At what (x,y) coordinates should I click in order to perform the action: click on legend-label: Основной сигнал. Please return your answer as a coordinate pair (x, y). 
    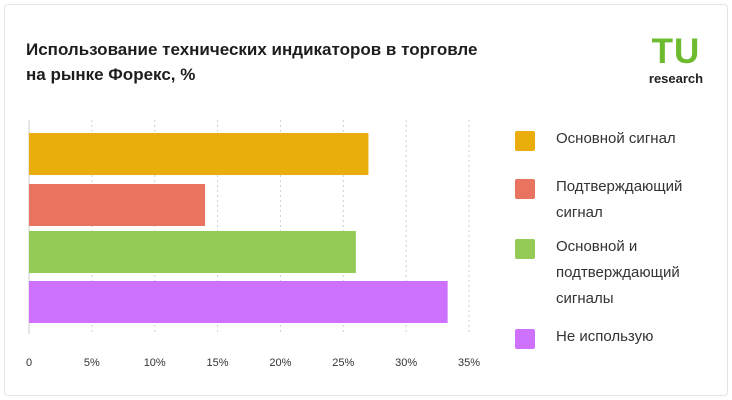
    Looking at the image, I should click on (616, 138).